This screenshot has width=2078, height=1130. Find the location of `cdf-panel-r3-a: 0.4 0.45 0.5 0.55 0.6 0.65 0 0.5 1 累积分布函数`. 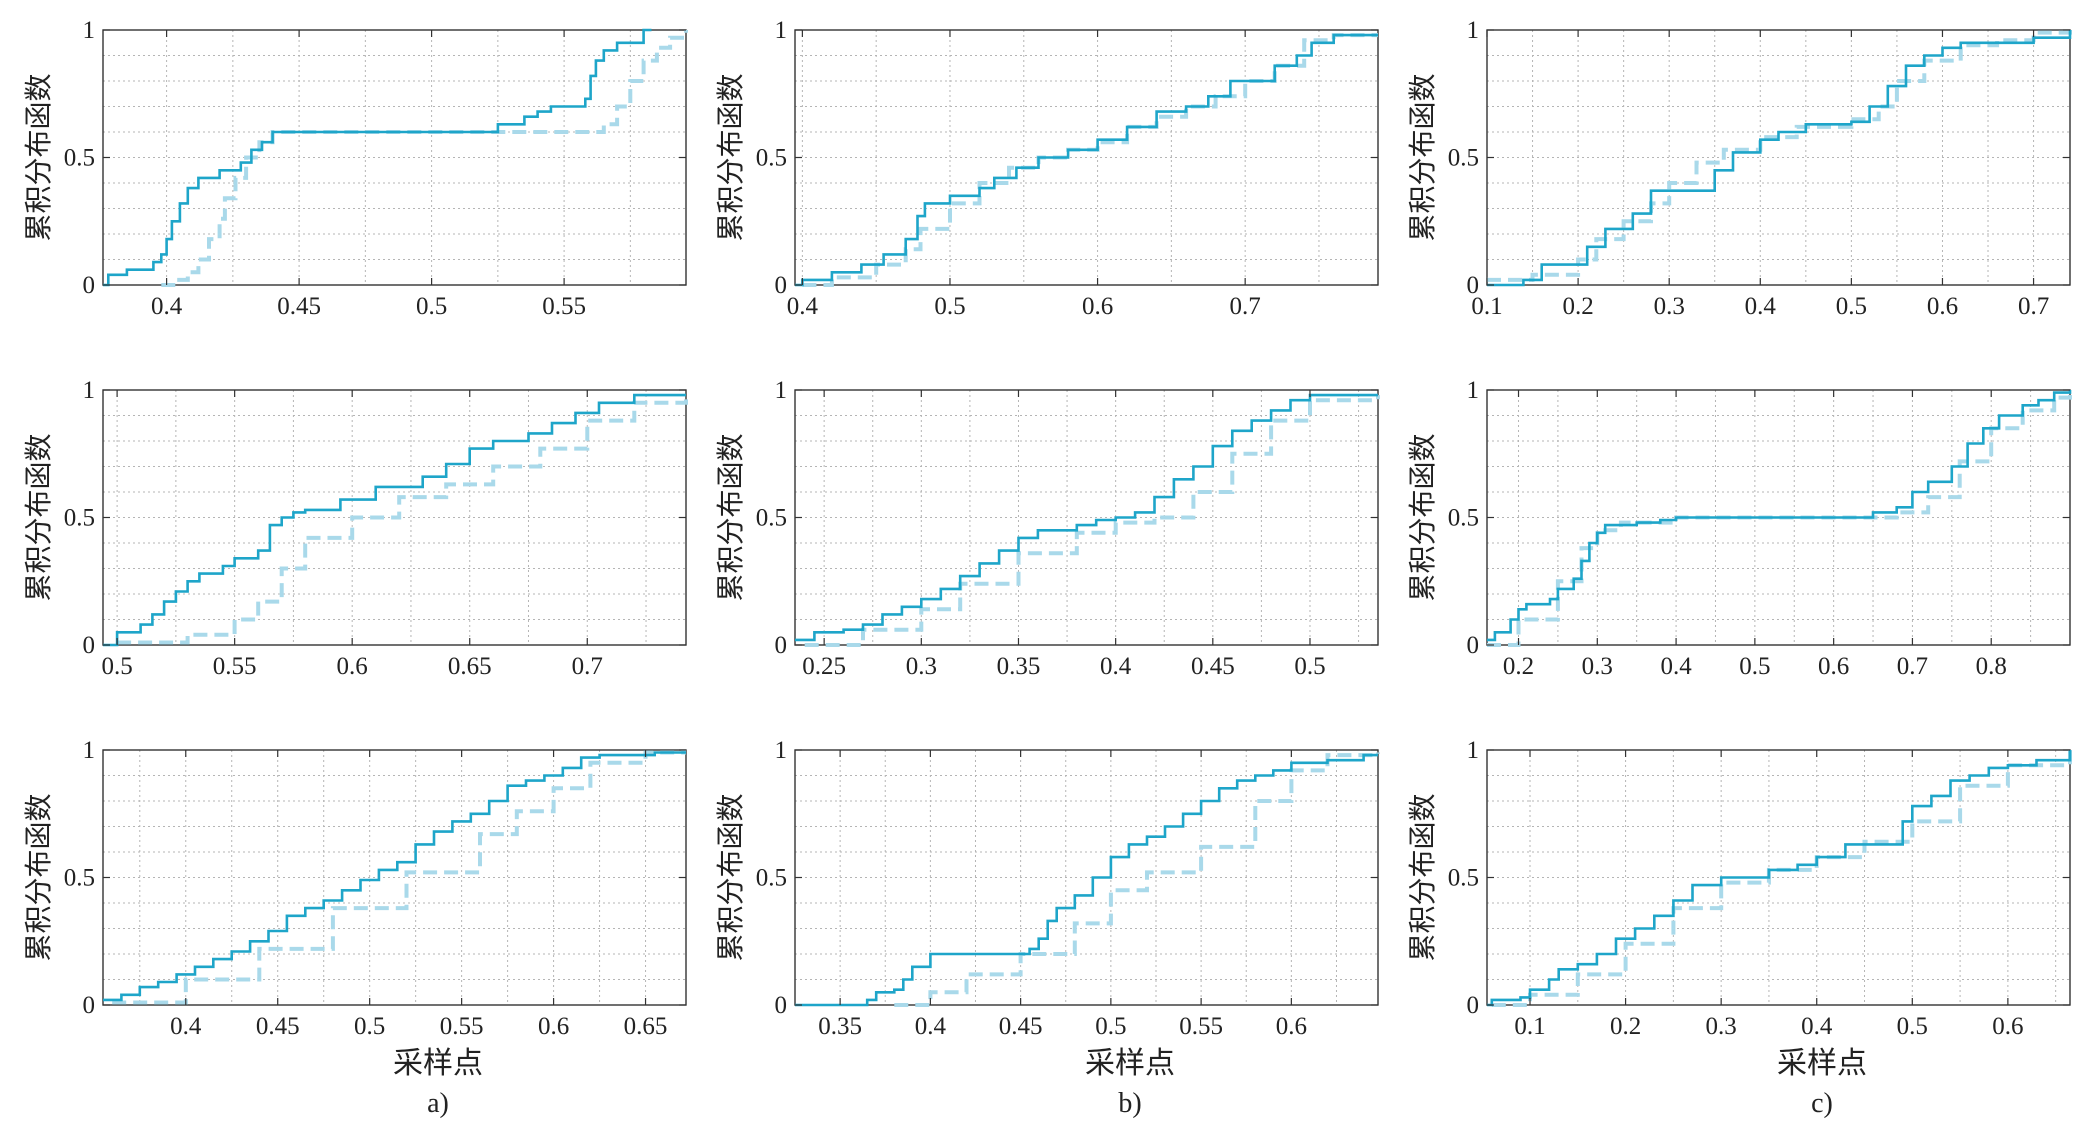

cdf-panel-r3-a: 0.4 0.45 0.5 0.55 0.6 0.65 0 0.5 1 累积分布函数 is located at coordinates (354, 888).